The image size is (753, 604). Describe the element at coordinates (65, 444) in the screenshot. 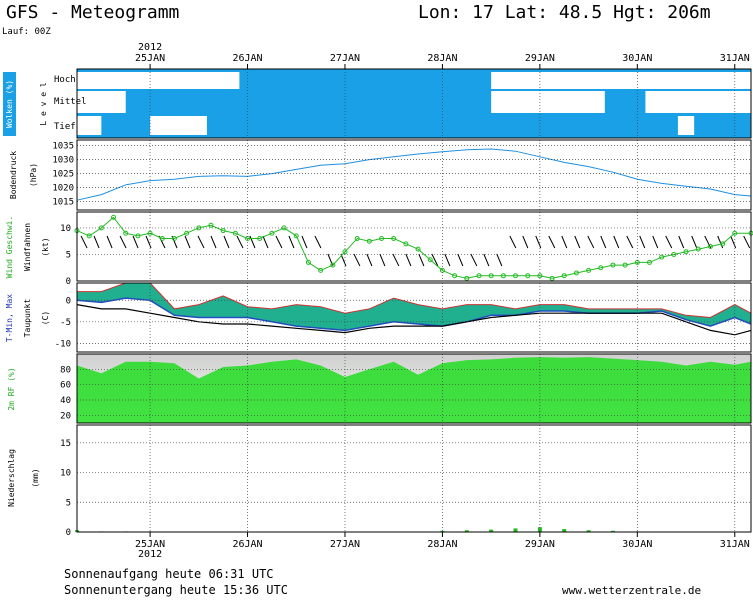

I see `precip-tick-15: 15` at that location.